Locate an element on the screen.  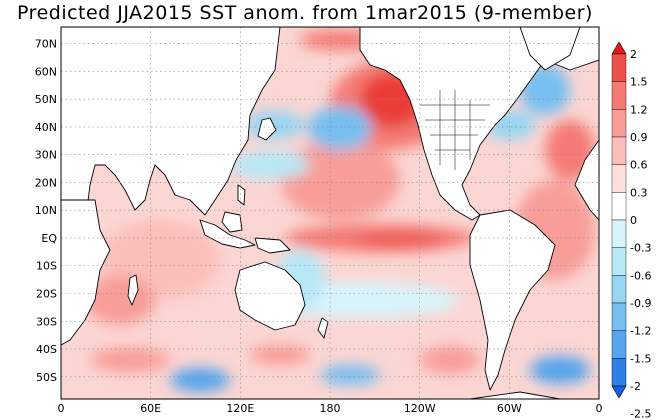
lat-tick-label: 10N is located at coordinates (46, 210).